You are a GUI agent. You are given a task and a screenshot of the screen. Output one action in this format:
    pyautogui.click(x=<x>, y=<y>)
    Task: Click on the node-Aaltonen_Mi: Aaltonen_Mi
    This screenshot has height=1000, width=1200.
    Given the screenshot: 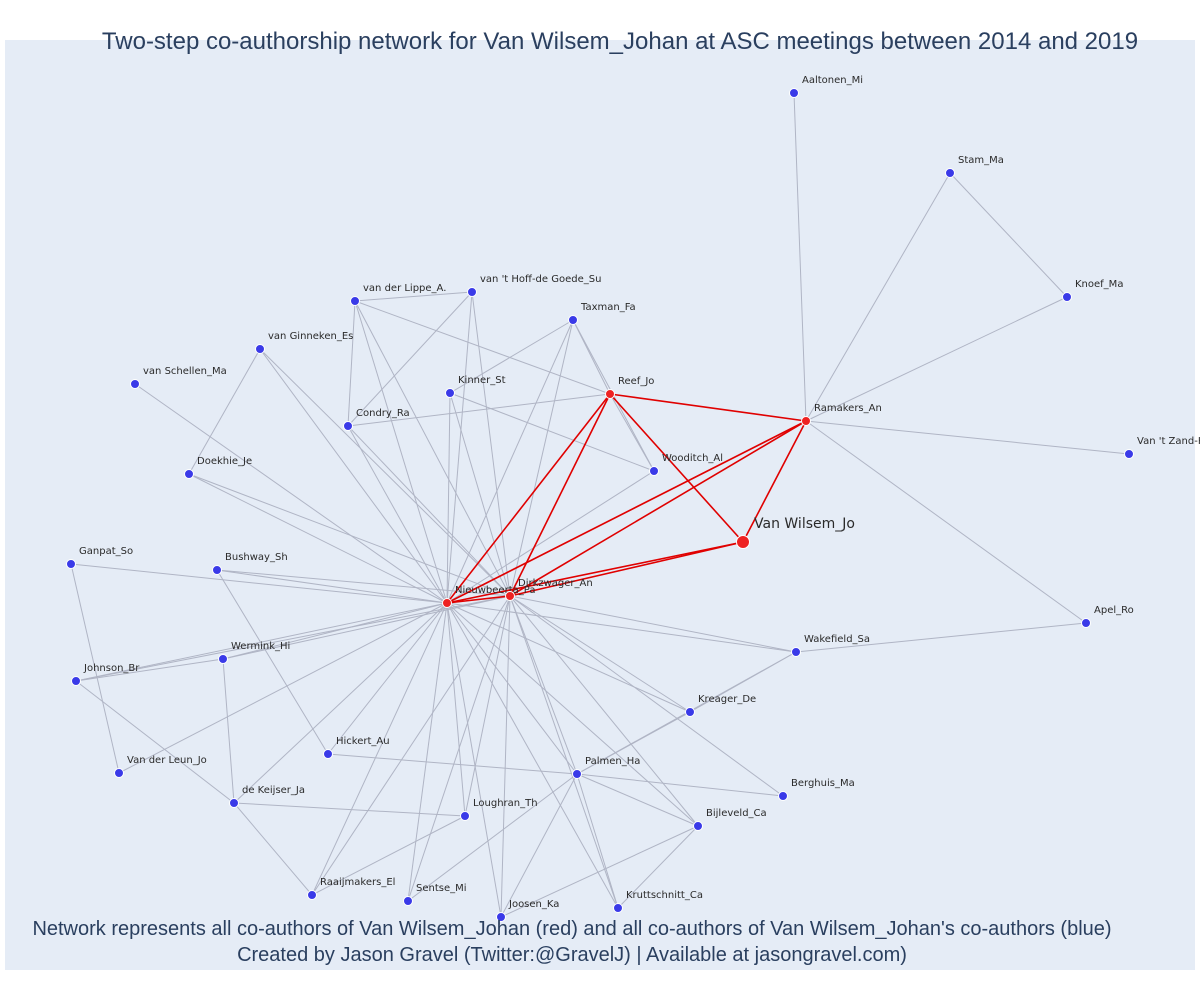 What is the action you would take?
    pyautogui.click(x=826, y=86)
    